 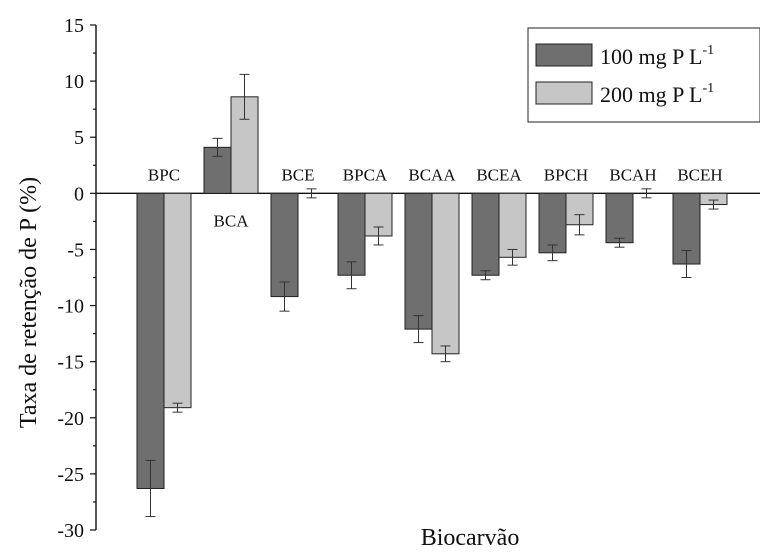 What do you see at coordinates (70, 419) in the screenshot?
I see `y-tick-label: -20` at bounding box center [70, 419].